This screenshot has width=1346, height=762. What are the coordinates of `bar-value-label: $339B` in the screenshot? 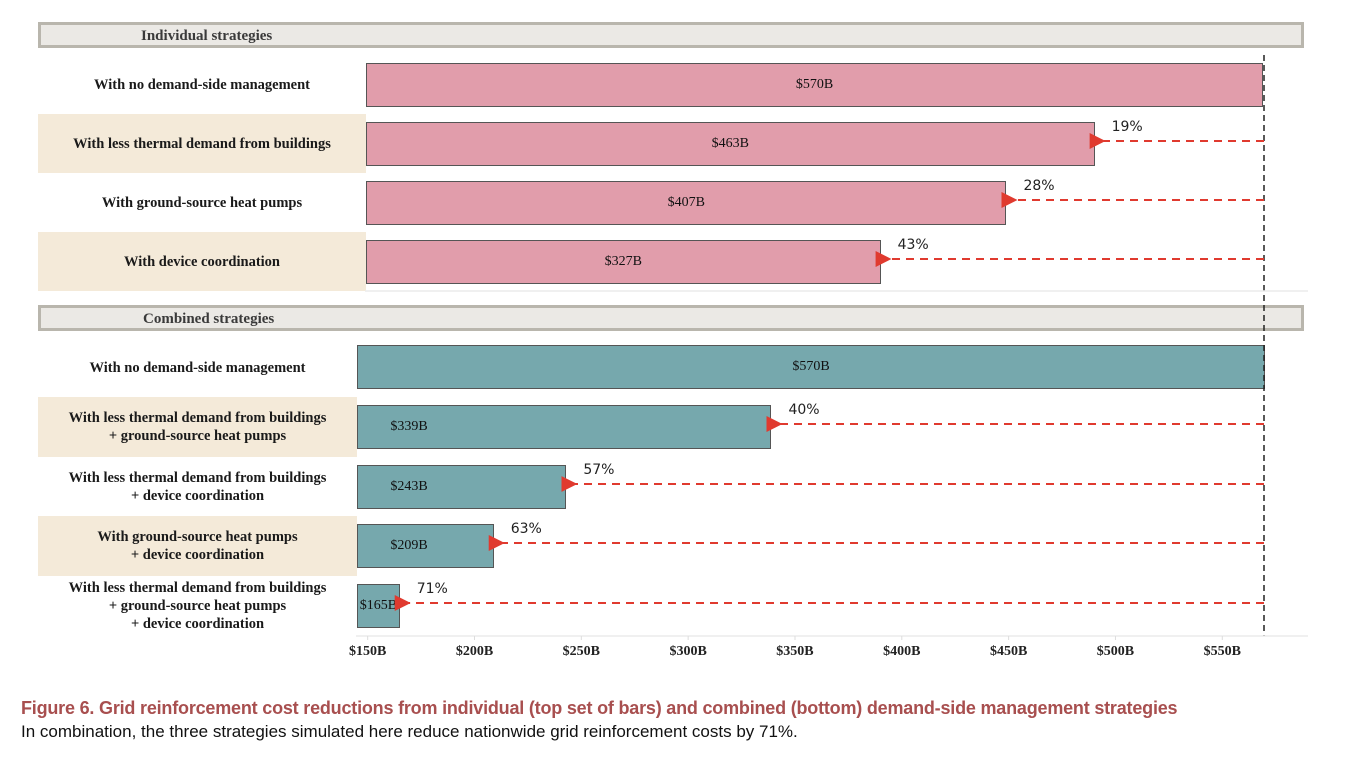 It's located at (409, 426).